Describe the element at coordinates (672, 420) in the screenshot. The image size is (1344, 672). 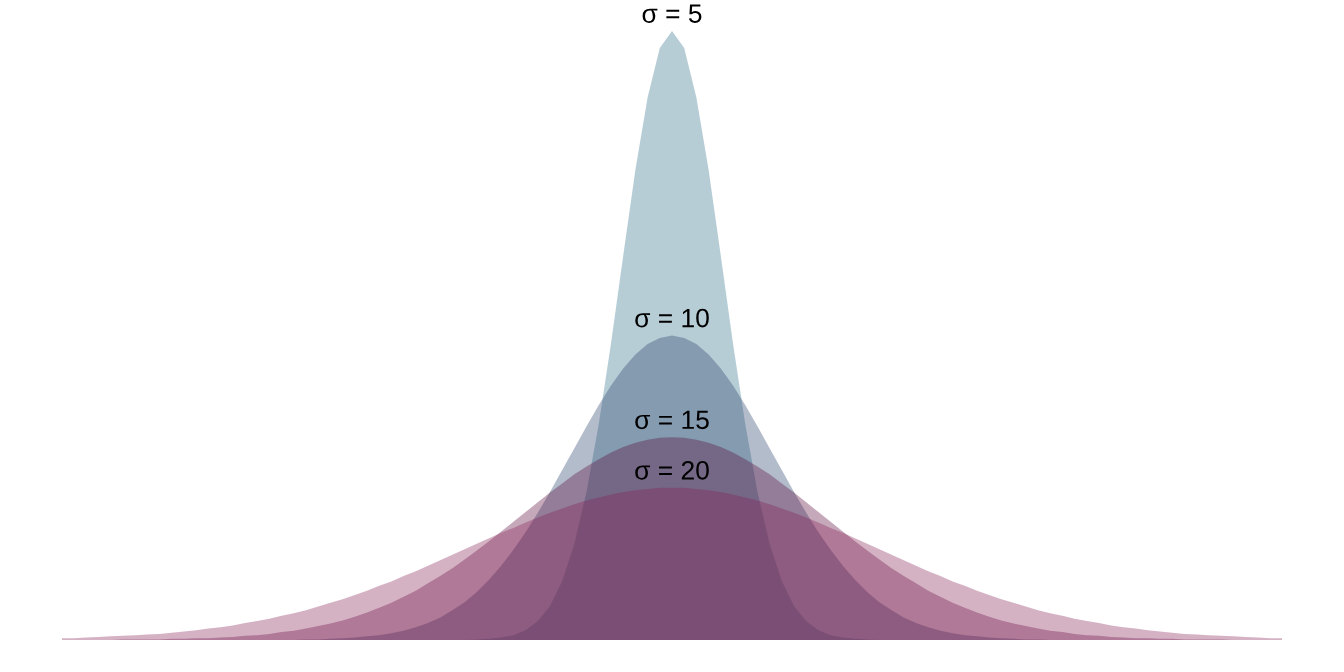
I see `series-label: σ = 15` at that location.